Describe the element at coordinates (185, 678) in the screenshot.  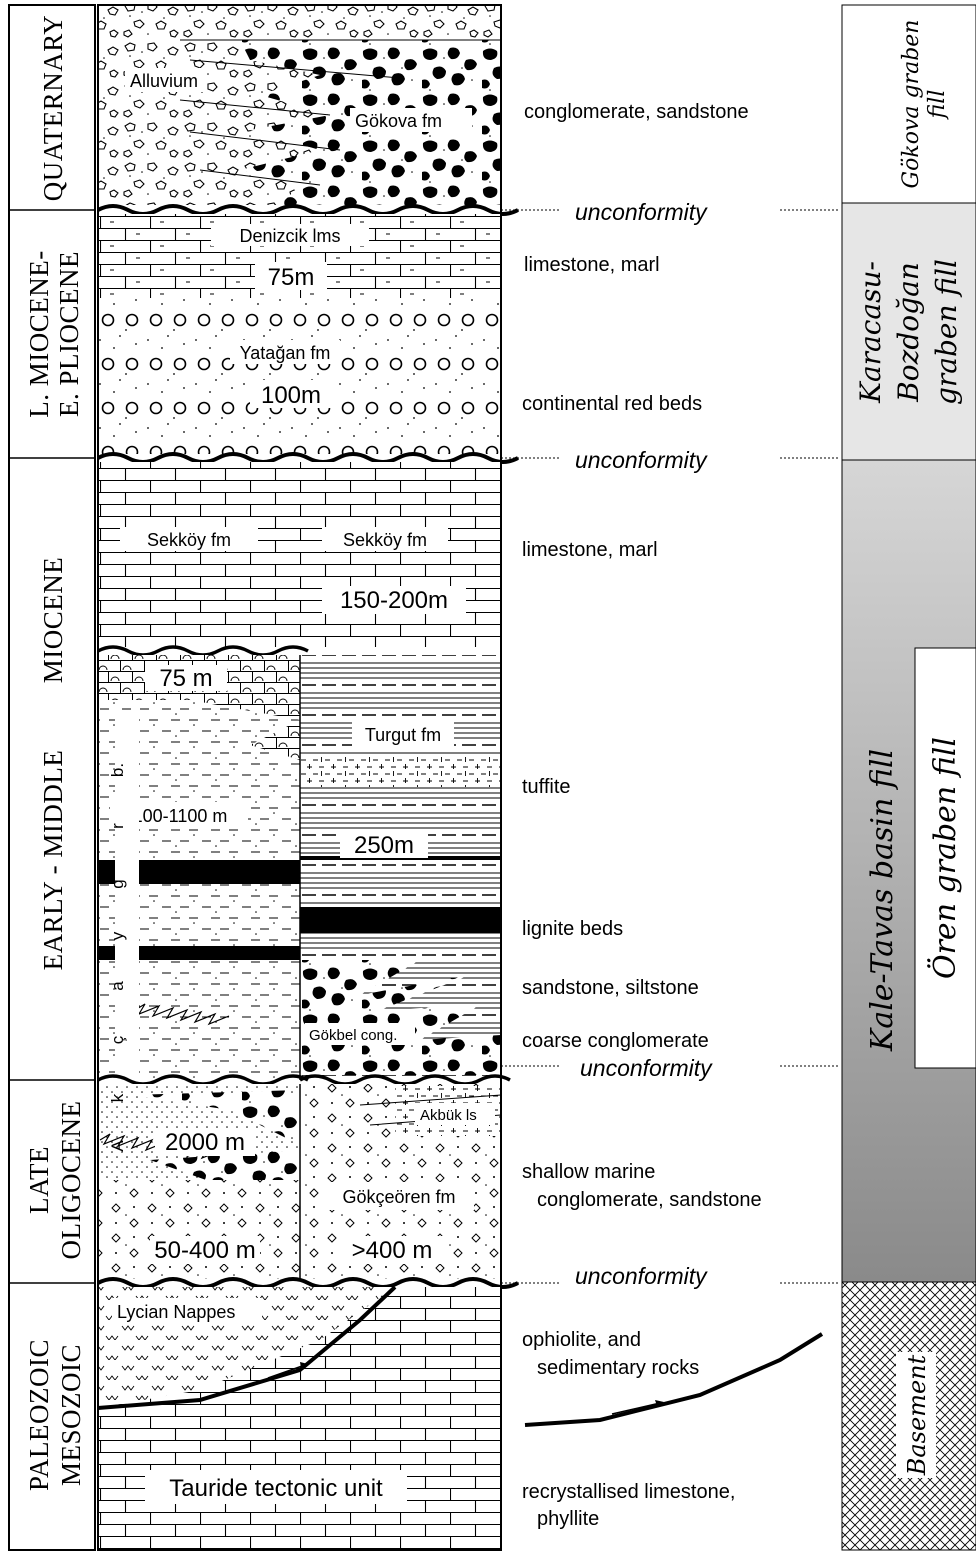
I see `lime-75-label: 75 m` at that location.